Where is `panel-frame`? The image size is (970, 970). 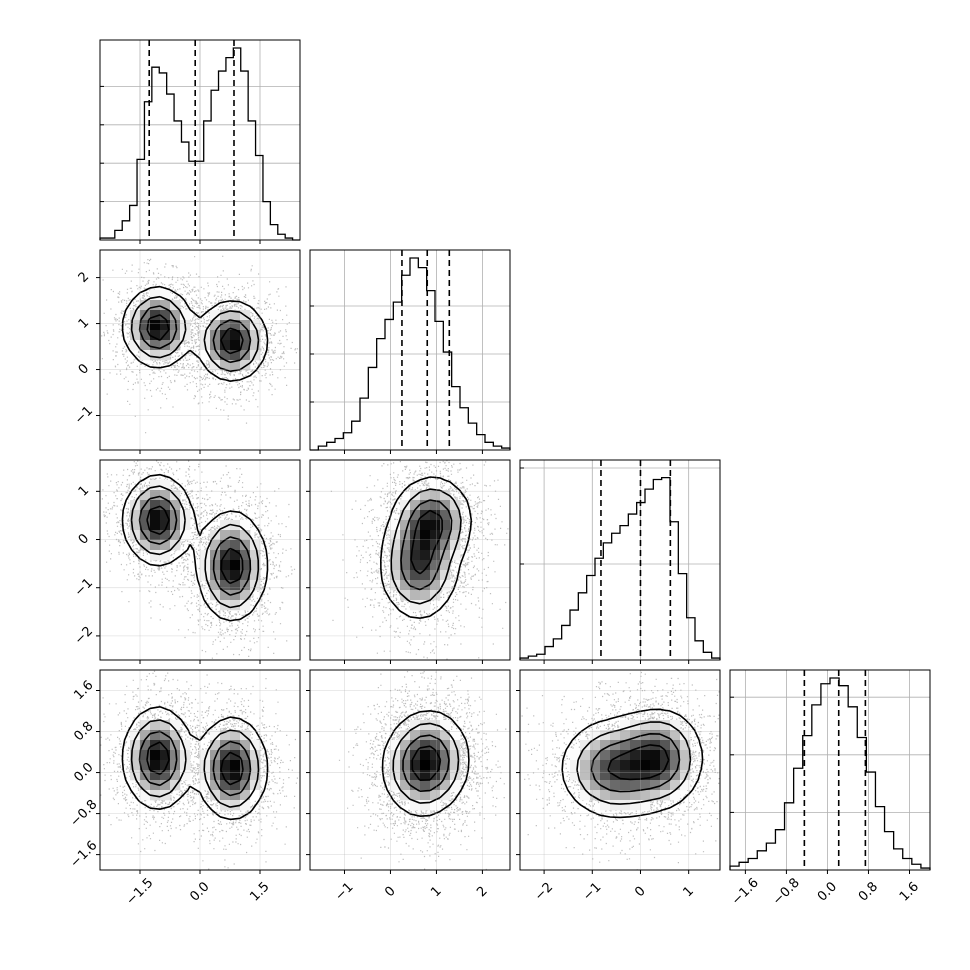 panel-frame is located at coordinates (200, 560).